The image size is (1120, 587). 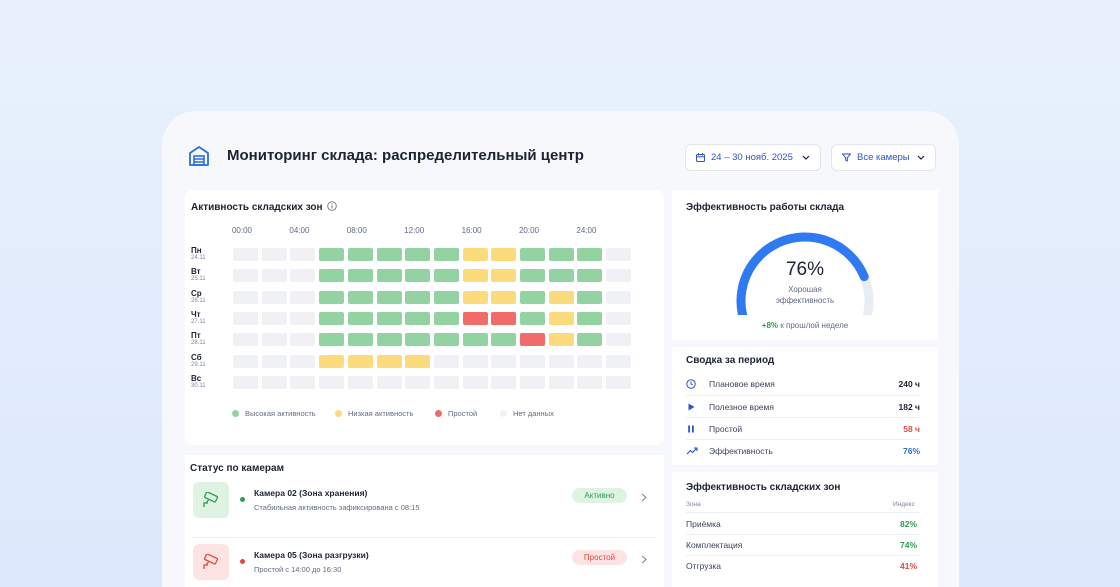 I want to click on camera-filter-dropdown: Все камеры, so click(x=883, y=157).